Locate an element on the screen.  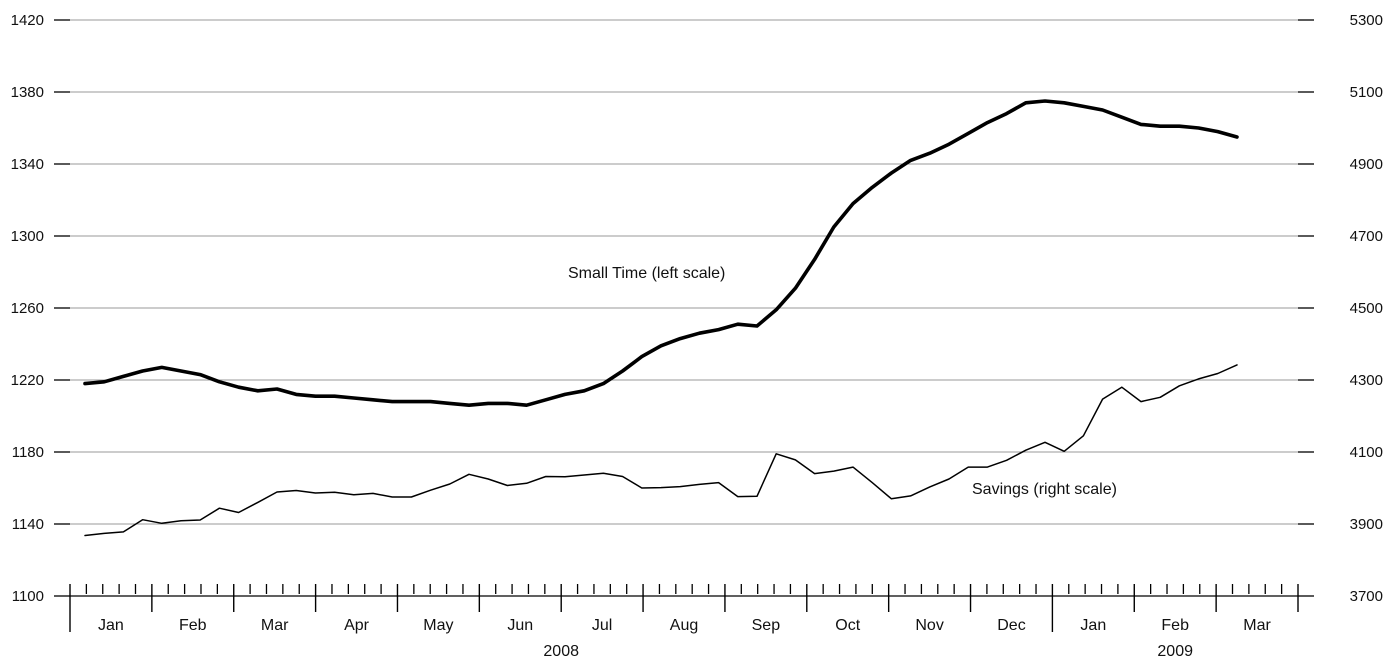
right-tick-label: 3900 is located at coordinates (1366, 524).